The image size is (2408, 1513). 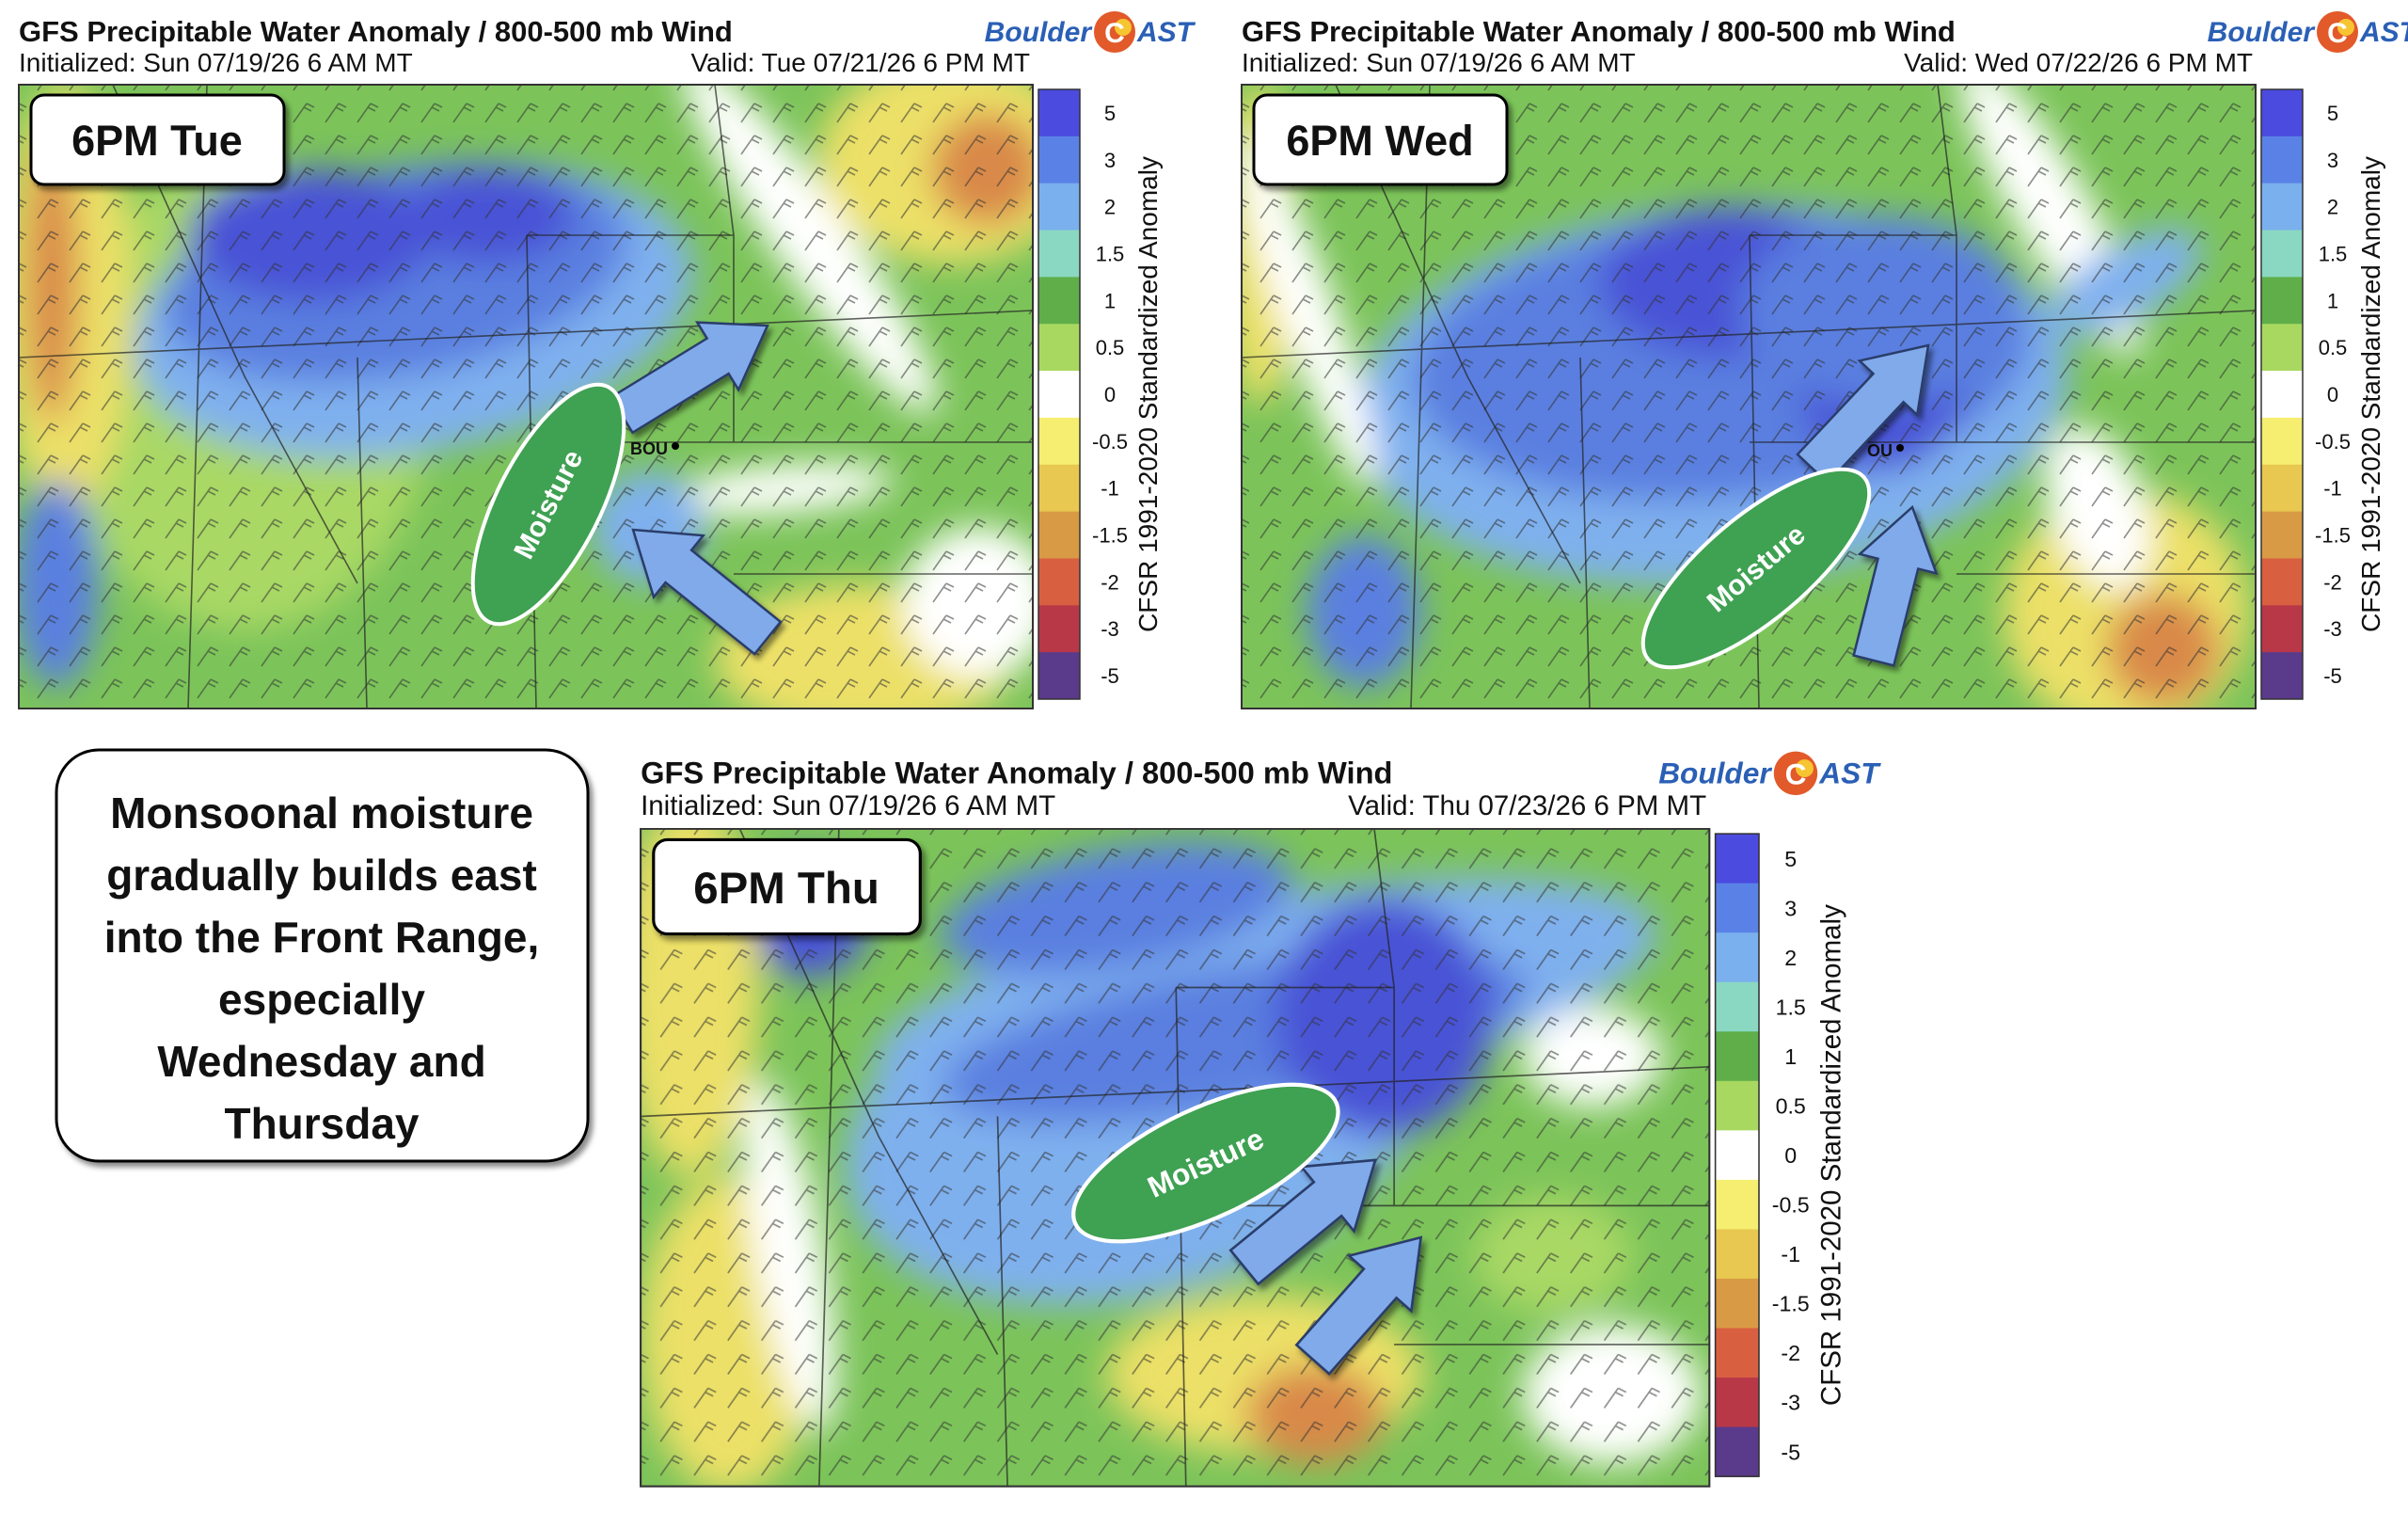 What do you see at coordinates (322, 875) in the screenshot?
I see `caption-line: gradually builds east` at bounding box center [322, 875].